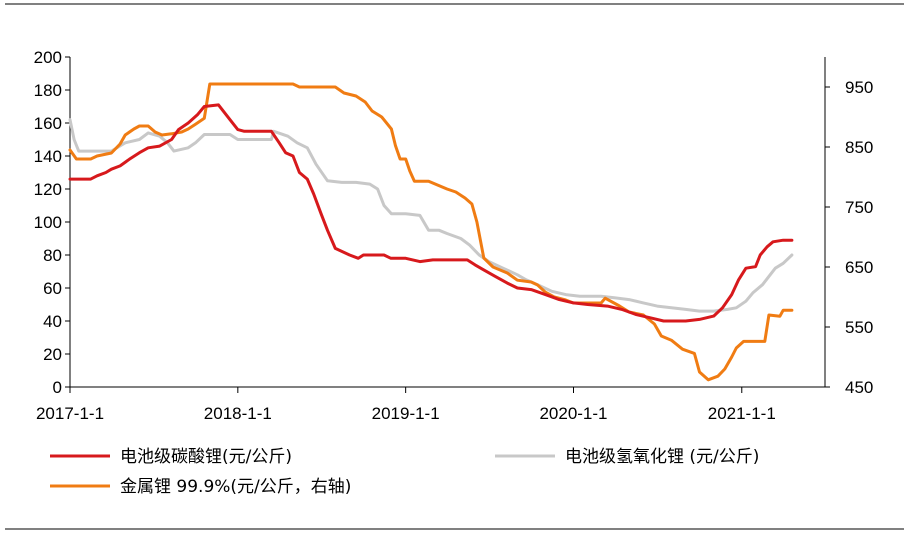 The image size is (909, 538). Describe the element at coordinates (206, 457) in the screenshot. I see `legend-label-carbonate: 电池级碳酸锂(元/公斤)` at that location.